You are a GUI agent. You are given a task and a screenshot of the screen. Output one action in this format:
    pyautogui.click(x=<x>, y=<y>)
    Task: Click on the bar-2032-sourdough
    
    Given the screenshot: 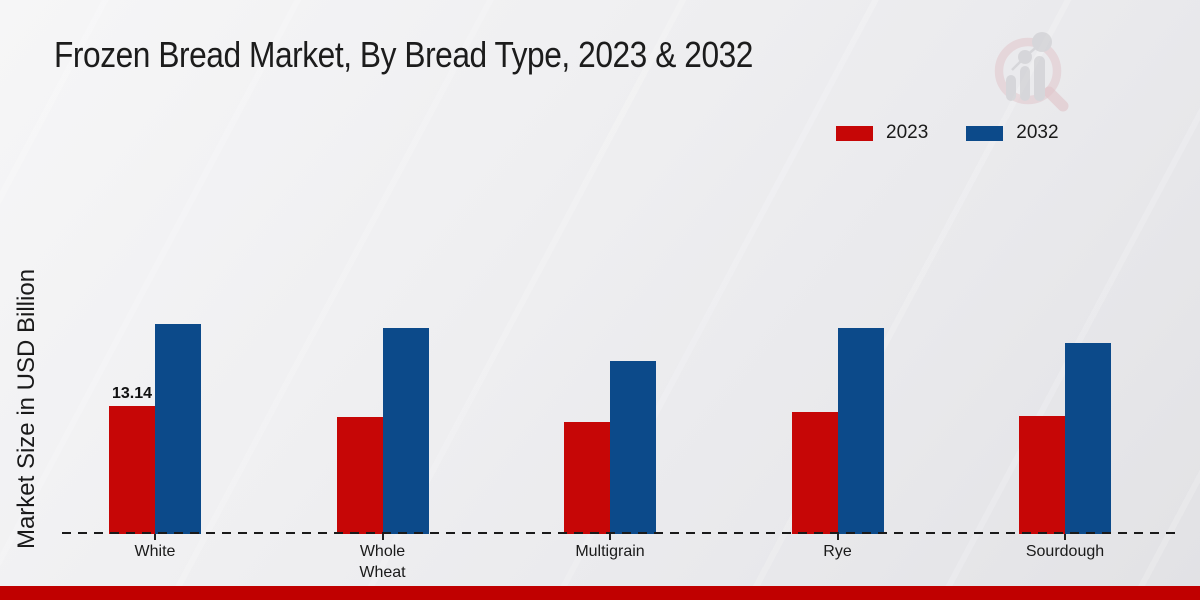 What is the action you would take?
    pyautogui.click(x=1088, y=438)
    